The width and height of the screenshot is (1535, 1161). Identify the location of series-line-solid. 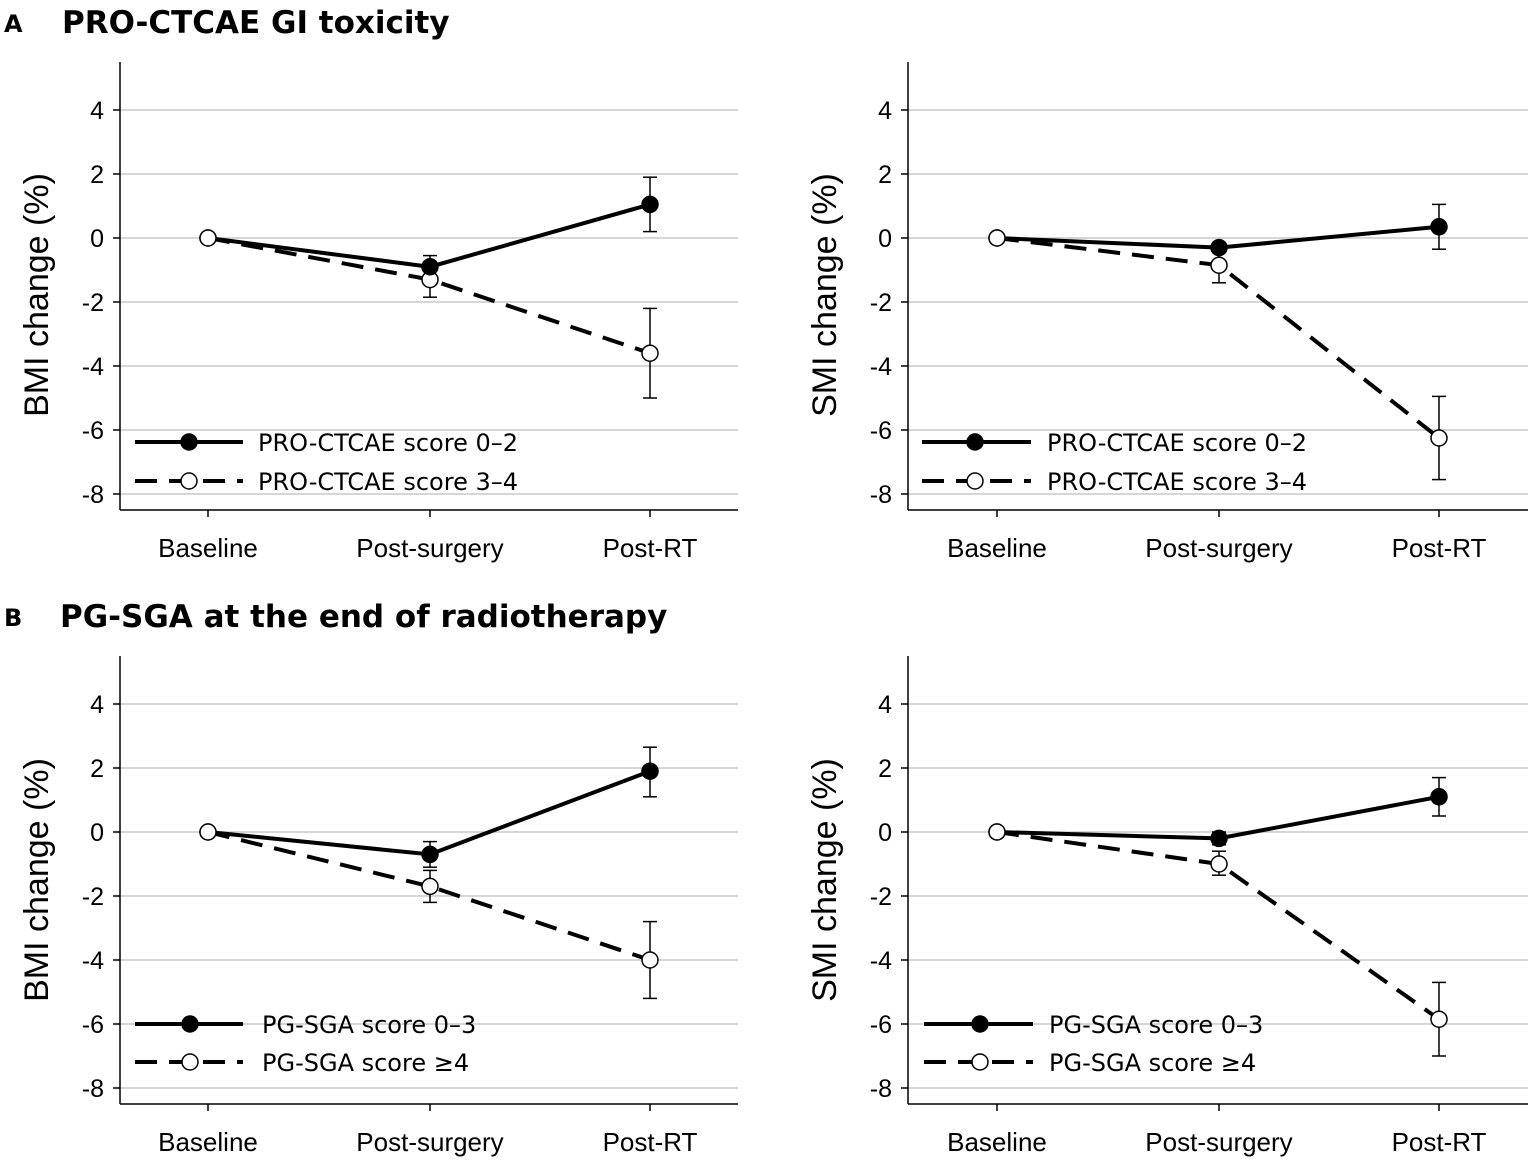
(429, 235).